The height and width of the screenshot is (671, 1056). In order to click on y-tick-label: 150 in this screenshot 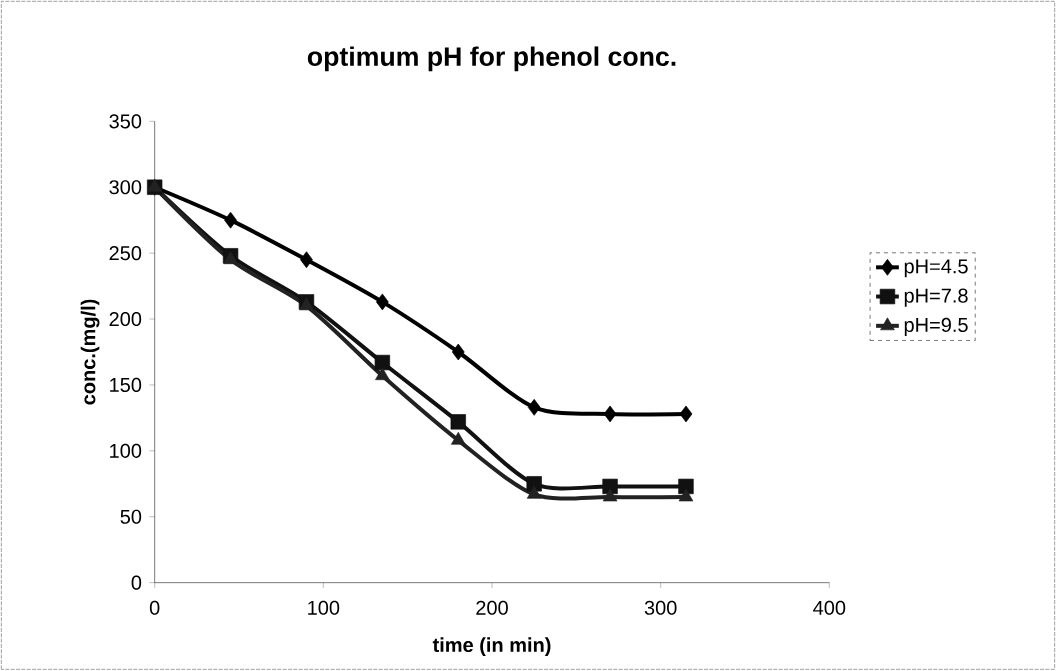, I will do `click(126, 385)`.